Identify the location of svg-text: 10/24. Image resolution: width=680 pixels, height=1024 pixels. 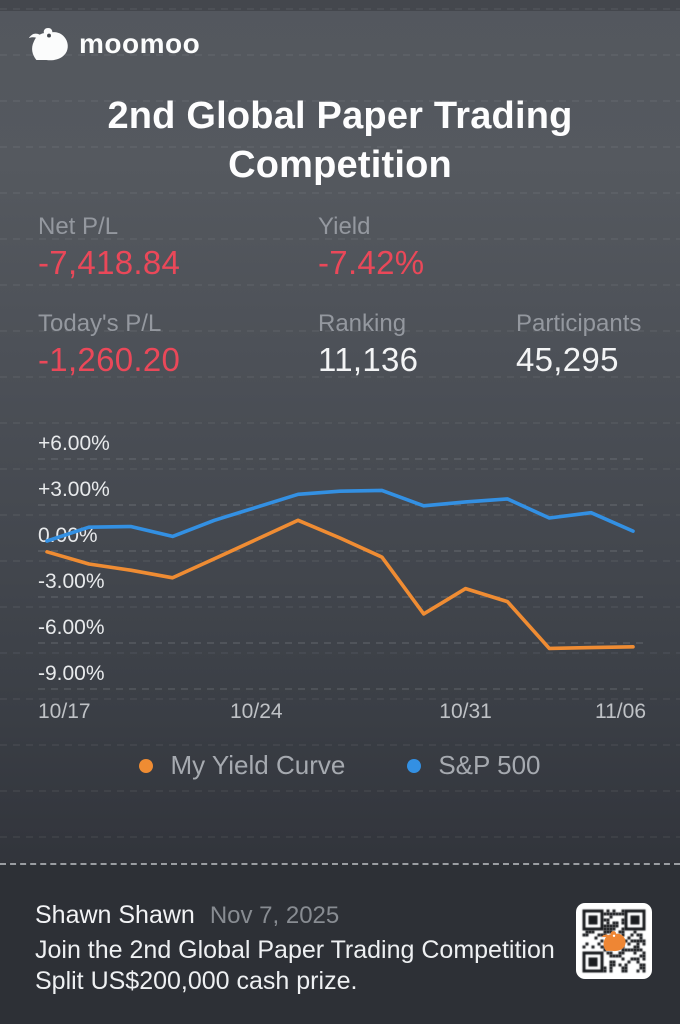
(256, 711).